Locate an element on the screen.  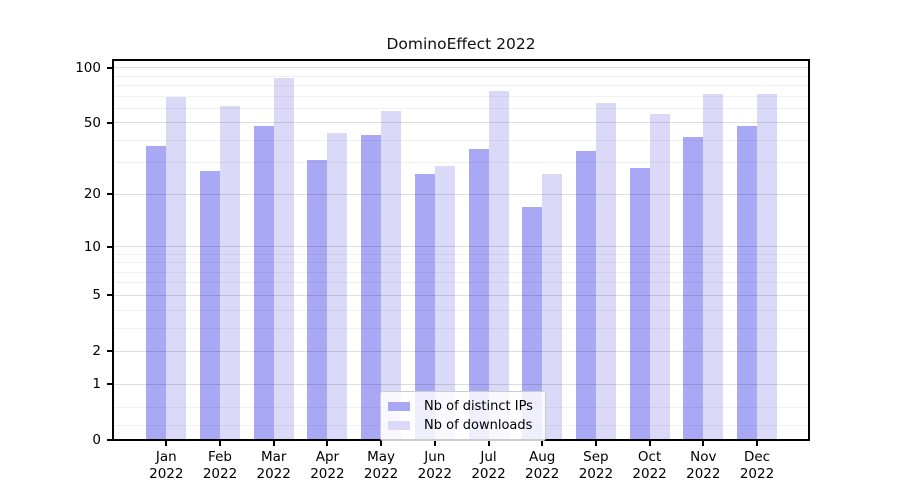
x-tick-mark-aug is located at coordinates (542, 443).